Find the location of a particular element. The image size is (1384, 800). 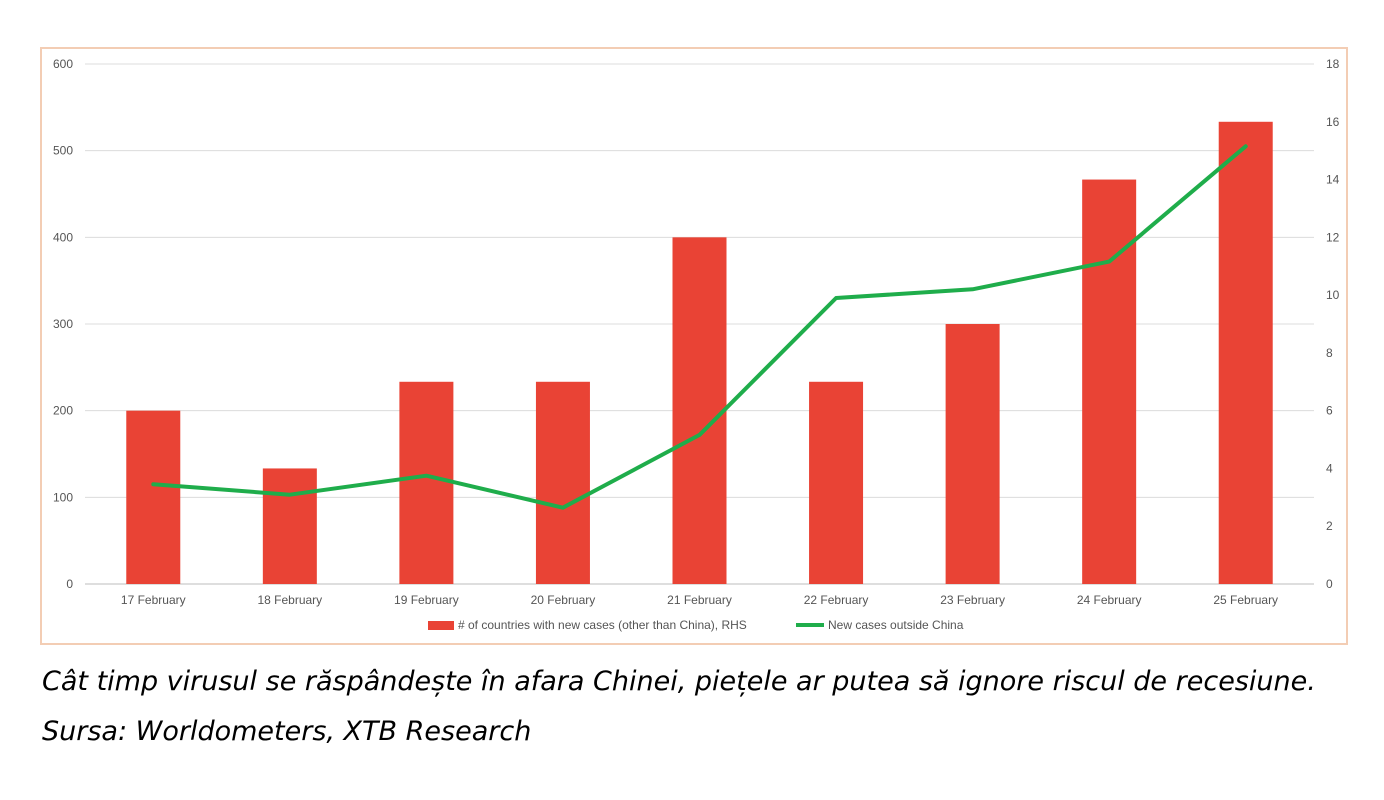

right-axis-tick-label: 12 is located at coordinates (1333, 237).